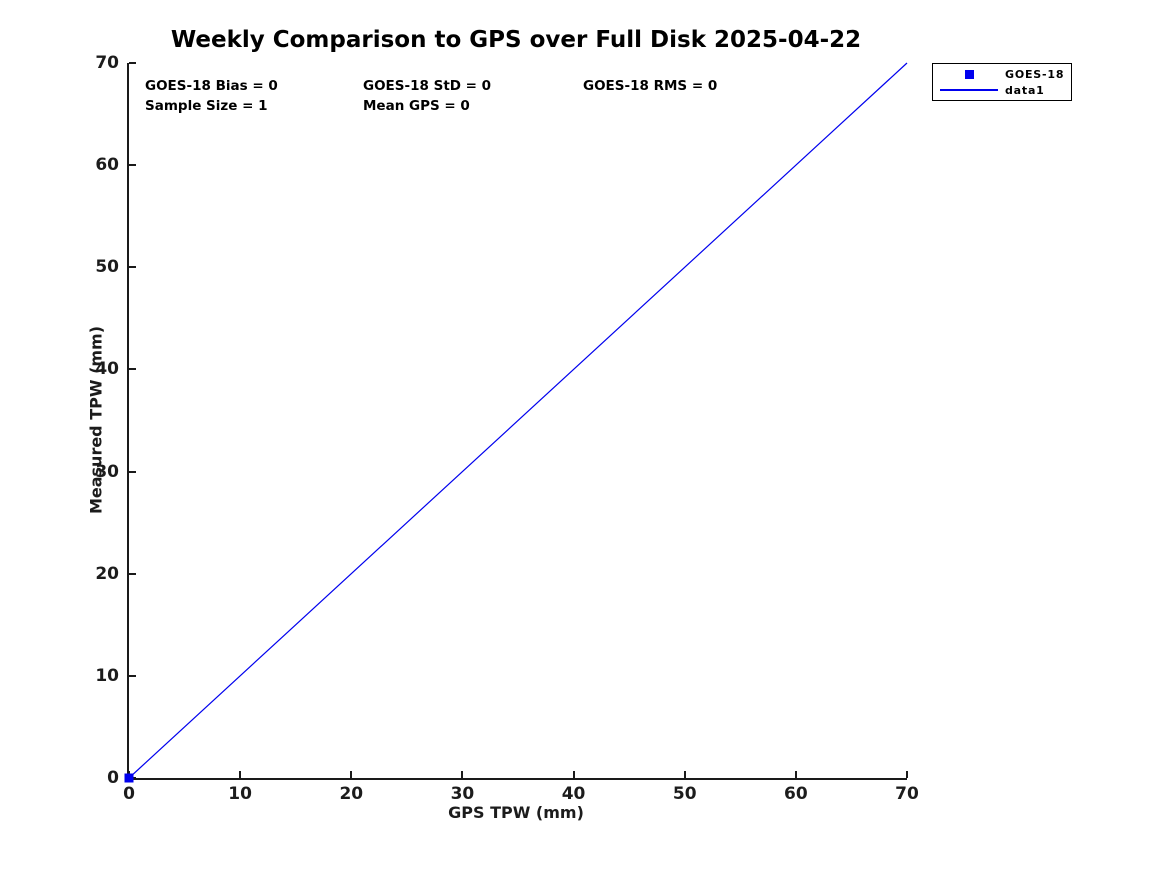  I want to click on y-tick-label: 70, so click(107, 63).